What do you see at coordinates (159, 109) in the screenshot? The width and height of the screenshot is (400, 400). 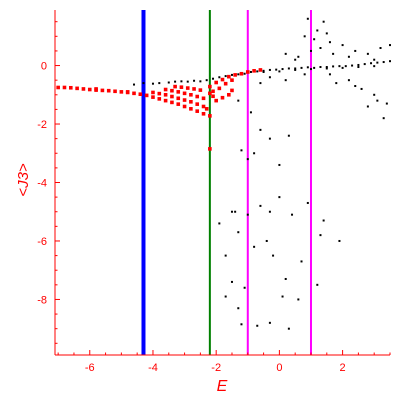 I see `red-series` at bounding box center [159, 109].